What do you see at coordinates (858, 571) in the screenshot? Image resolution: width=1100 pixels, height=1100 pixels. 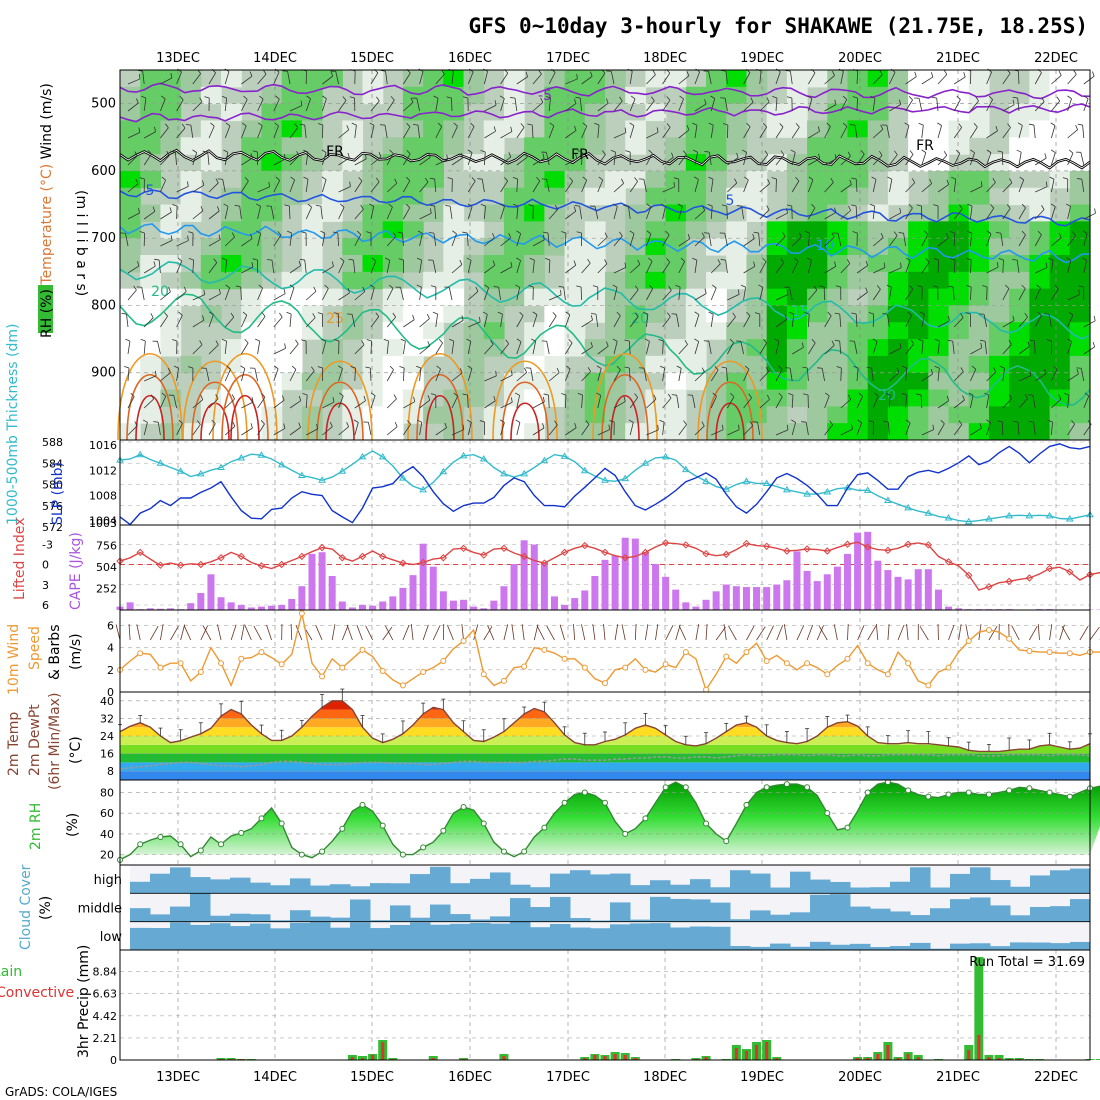 I see `cape-bar` at bounding box center [858, 571].